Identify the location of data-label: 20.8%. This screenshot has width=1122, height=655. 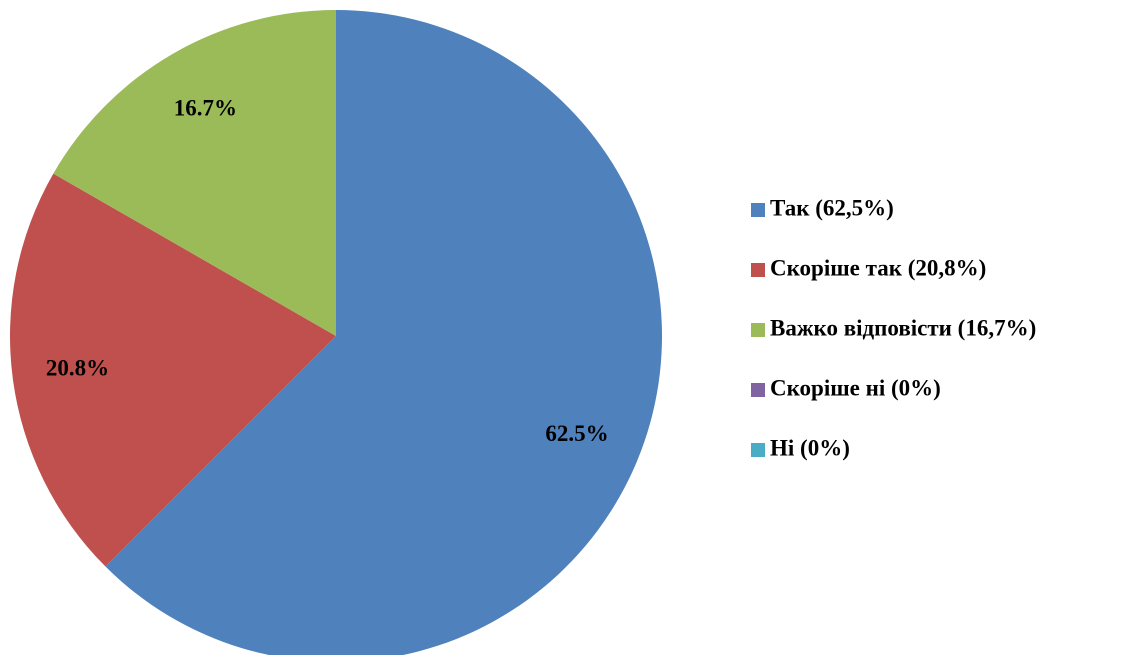
(77, 368).